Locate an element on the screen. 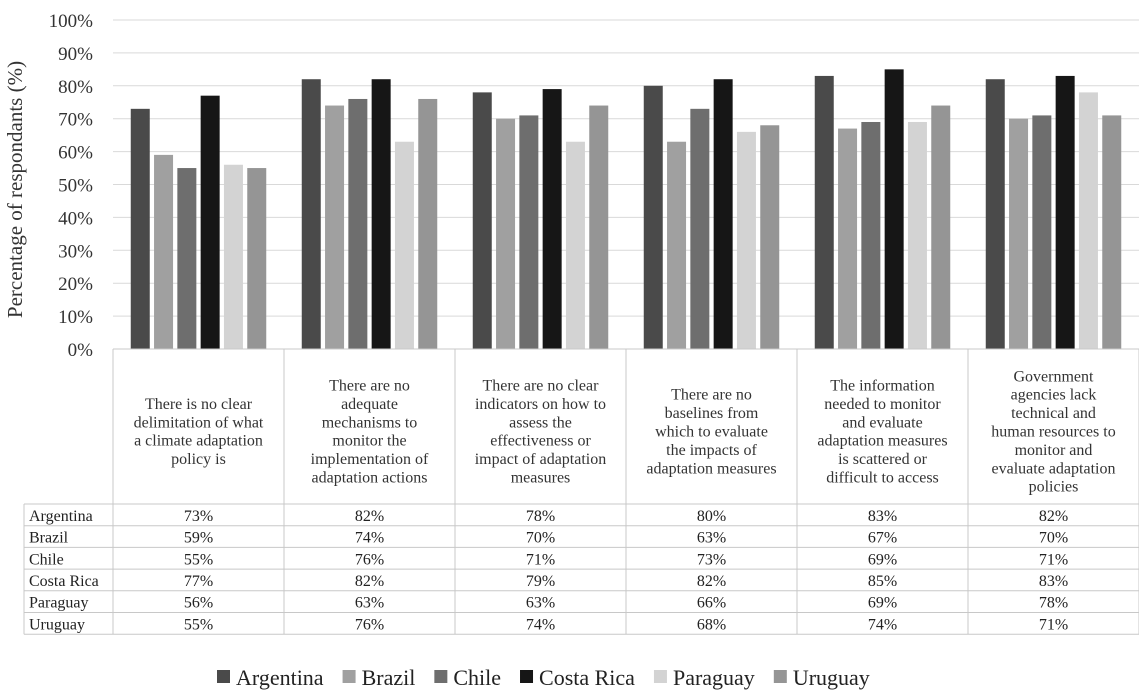 The width and height of the screenshot is (1139, 695). table-cell-value: 80% is located at coordinates (711, 516).